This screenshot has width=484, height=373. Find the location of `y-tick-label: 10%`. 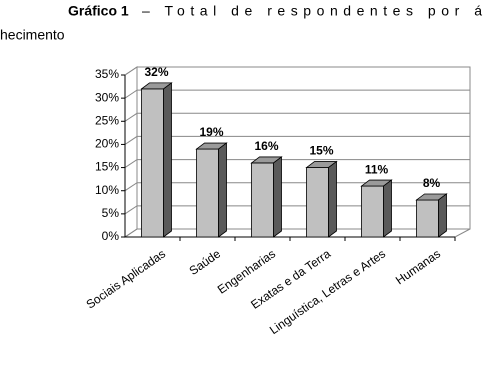

y-tick-label: 10% is located at coordinates (107, 190).